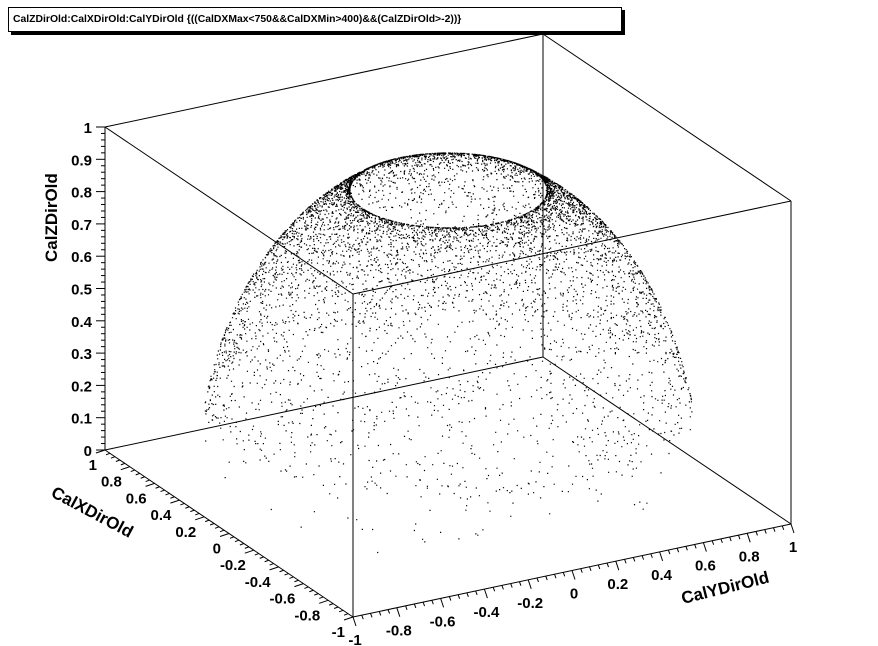  Describe the element at coordinates (81, 225) in the screenshot. I see `z-tick-label: 0.7` at that location.